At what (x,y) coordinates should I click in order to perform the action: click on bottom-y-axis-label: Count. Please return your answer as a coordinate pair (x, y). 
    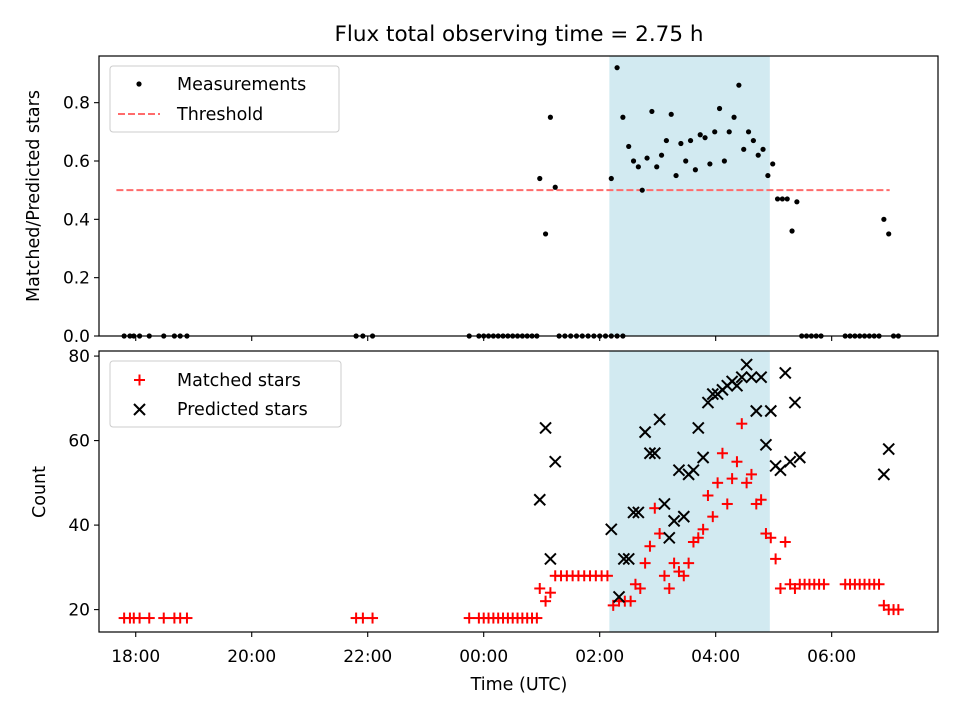
    Looking at the image, I should click on (40, 492).